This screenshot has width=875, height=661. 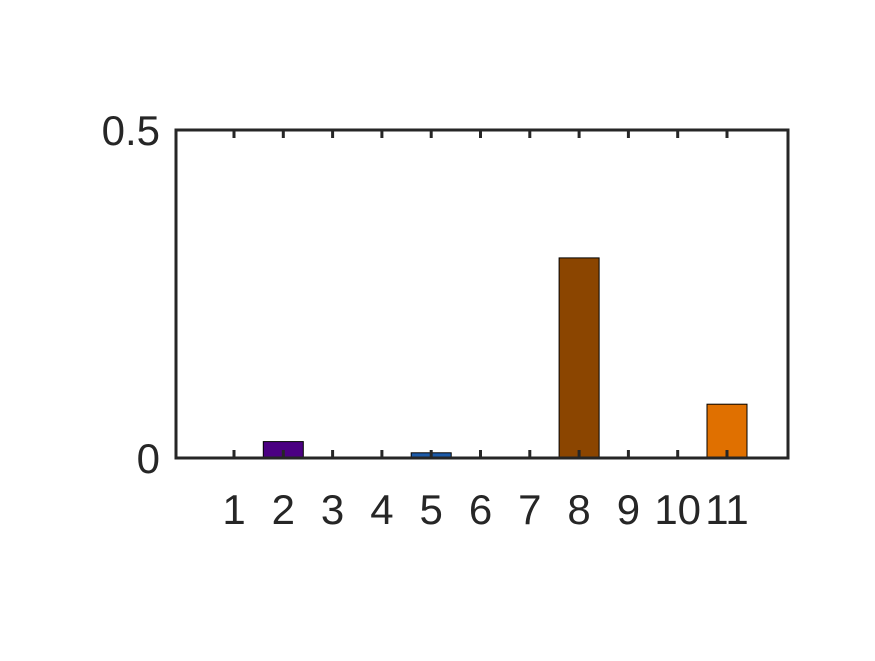 I want to click on y-tick-label: 0, so click(x=148, y=458).